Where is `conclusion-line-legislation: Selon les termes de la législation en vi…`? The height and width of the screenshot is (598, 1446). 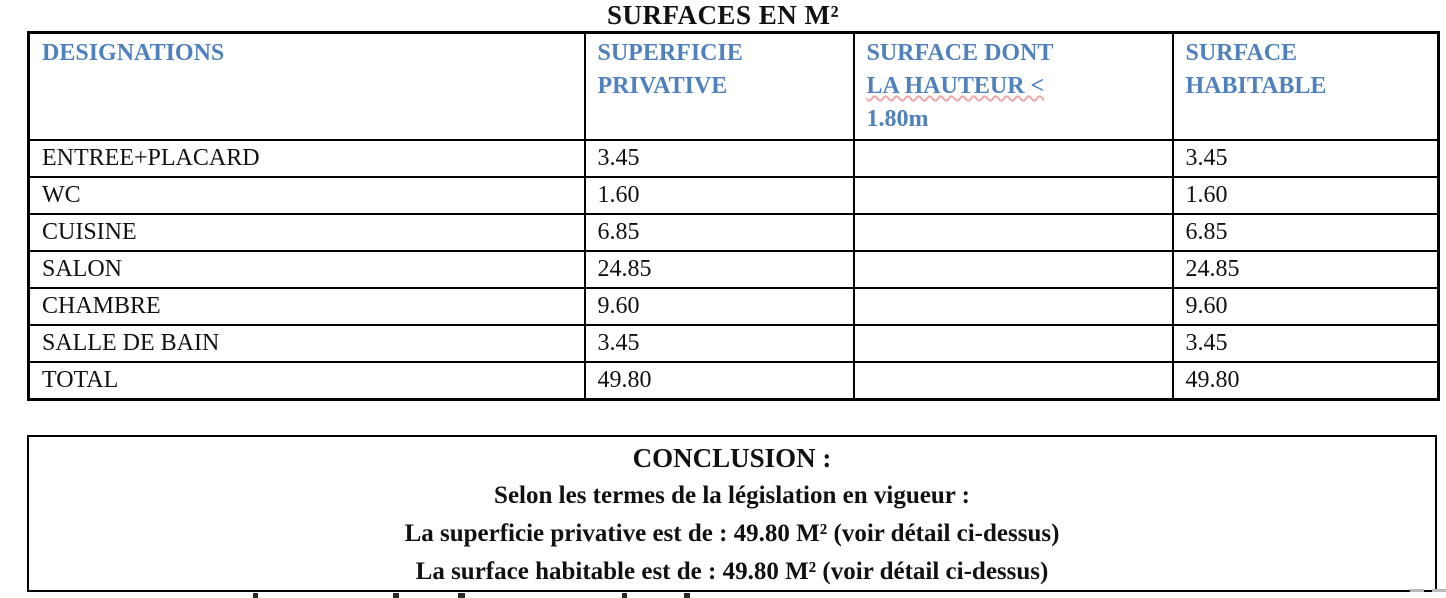
conclusion-line-legislation: Selon les termes de la législation en vi… is located at coordinates (732, 495).